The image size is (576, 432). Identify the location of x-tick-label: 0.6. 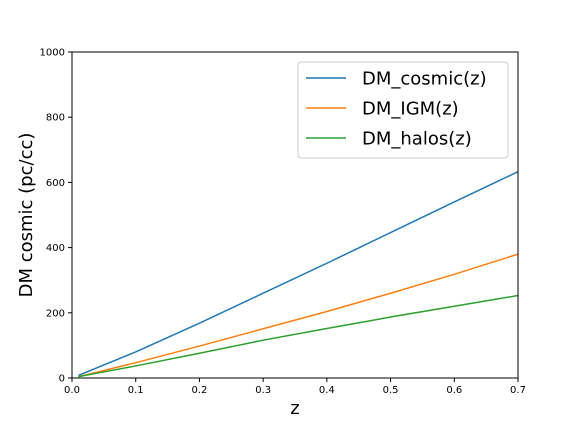
(454, 390).